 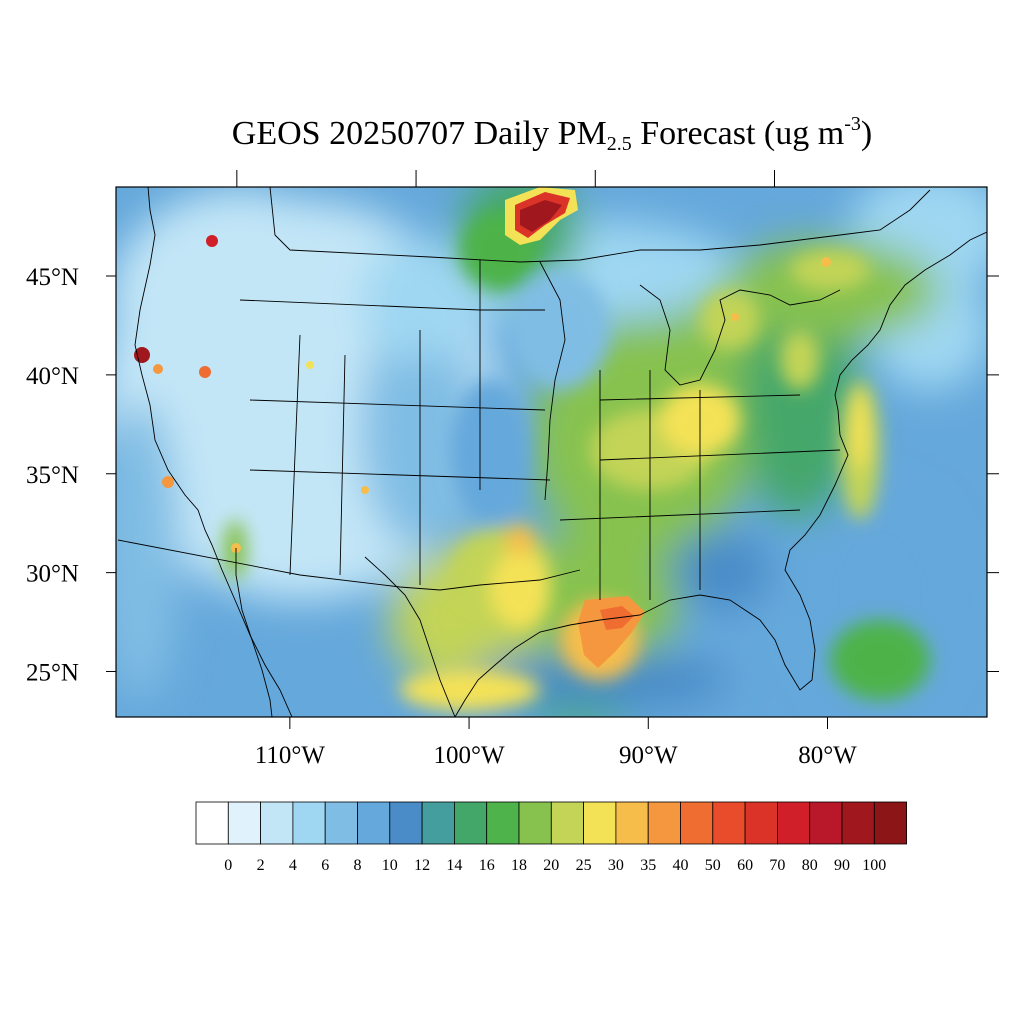 I want to click on colorbar-label: 18, so click(x=519, y=865).